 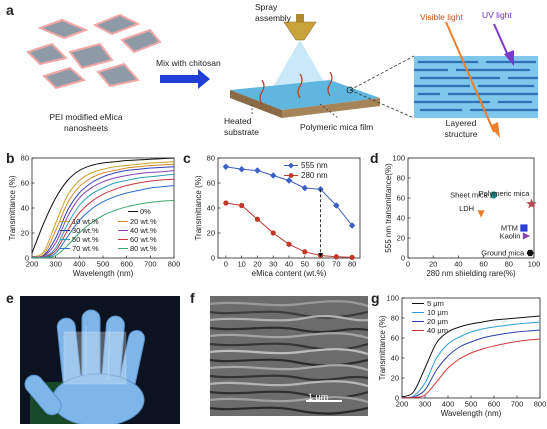 I want to click on chart-b-y-tick-label: 80, so click(x=25, y=158).